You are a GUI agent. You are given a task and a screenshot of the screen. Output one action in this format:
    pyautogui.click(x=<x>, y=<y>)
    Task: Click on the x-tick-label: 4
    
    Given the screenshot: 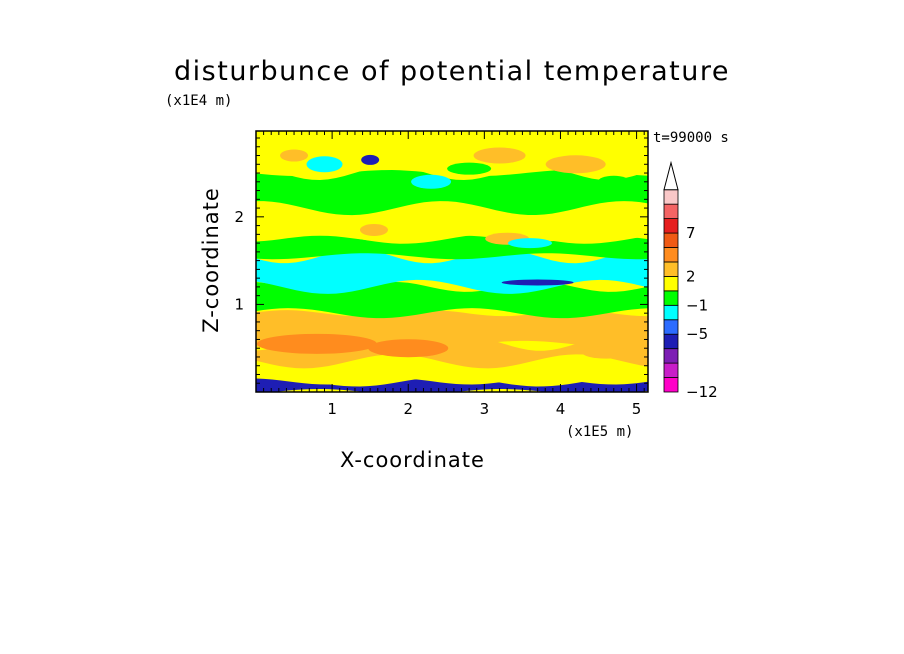 What is the action you would take?
    pyautogui.click(x=561, y=409)
    